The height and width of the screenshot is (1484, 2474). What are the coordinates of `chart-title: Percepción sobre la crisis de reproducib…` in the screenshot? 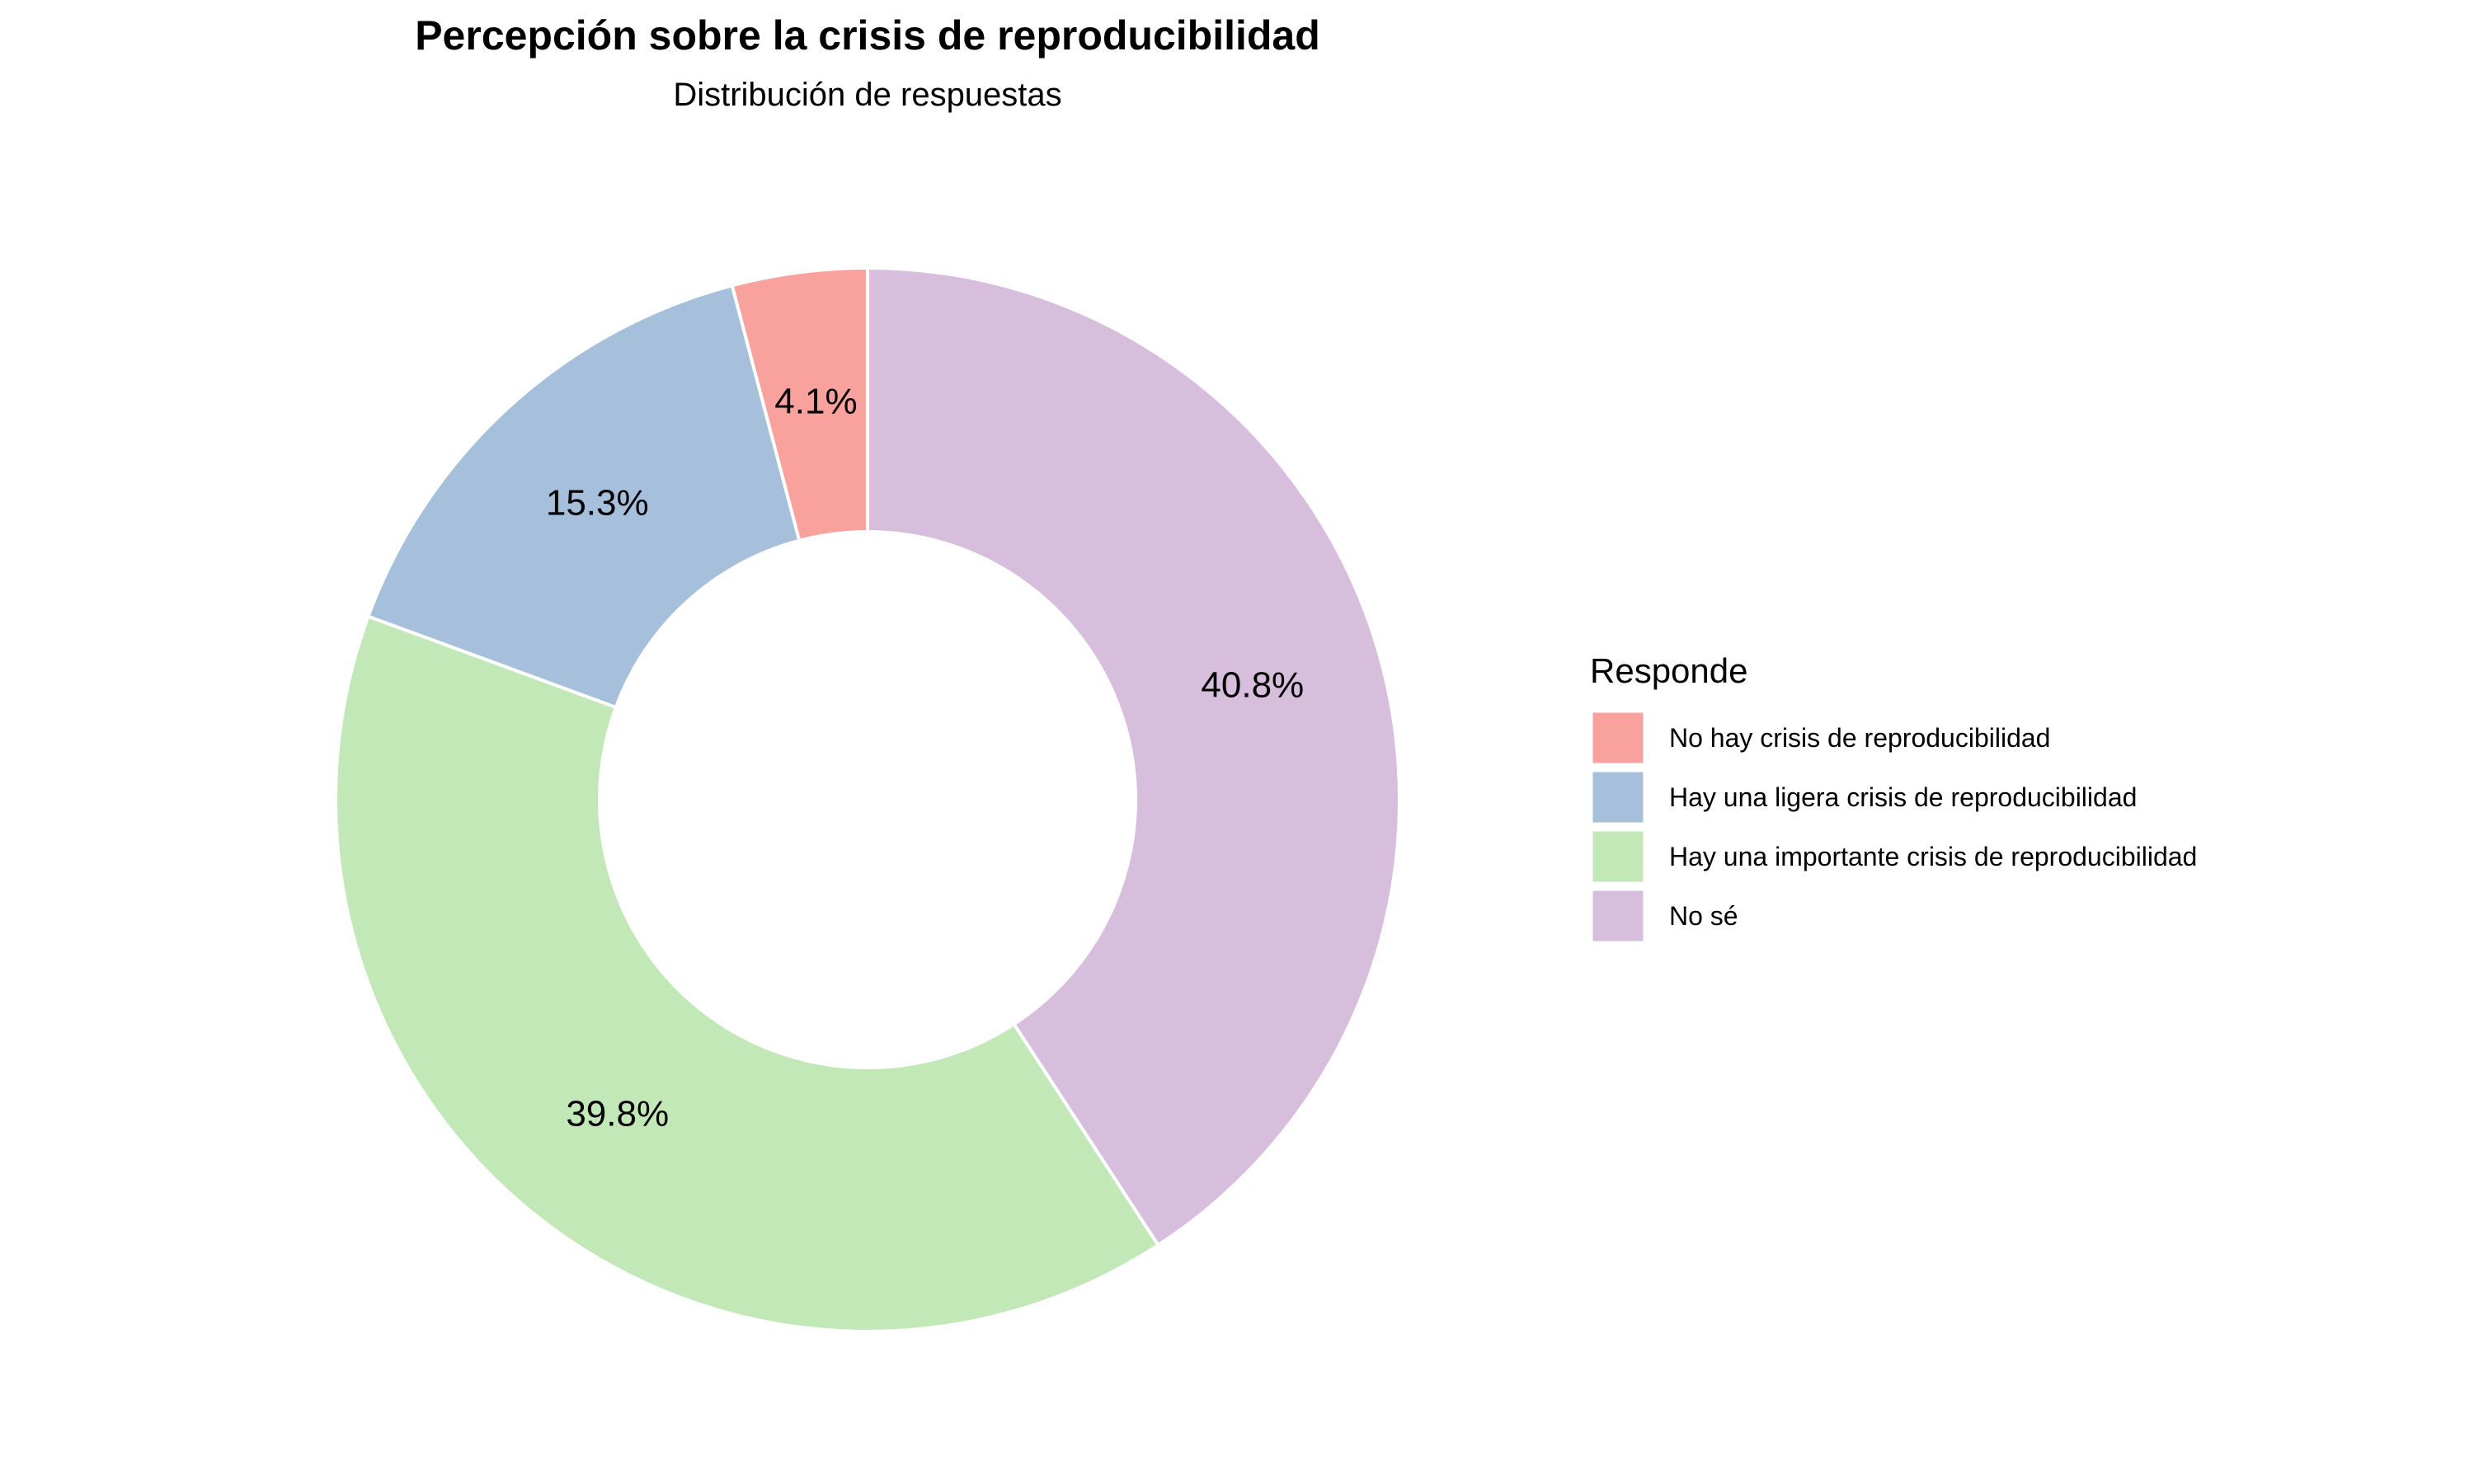 It's located at (867, 35).